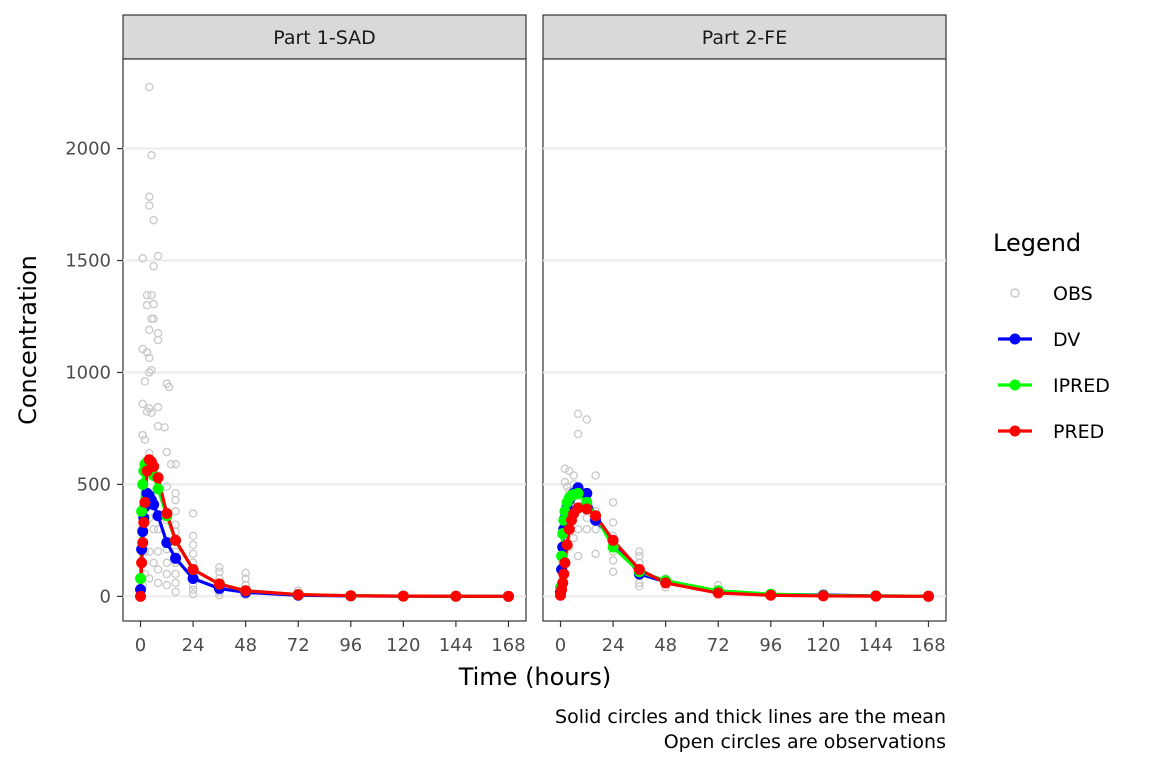  What do you see at coordinates (330, 638) in the screenshot?
I see `panel-1-x-axis: 0 24 48 72 96 120 144 168` at bounding box center [330, 638].